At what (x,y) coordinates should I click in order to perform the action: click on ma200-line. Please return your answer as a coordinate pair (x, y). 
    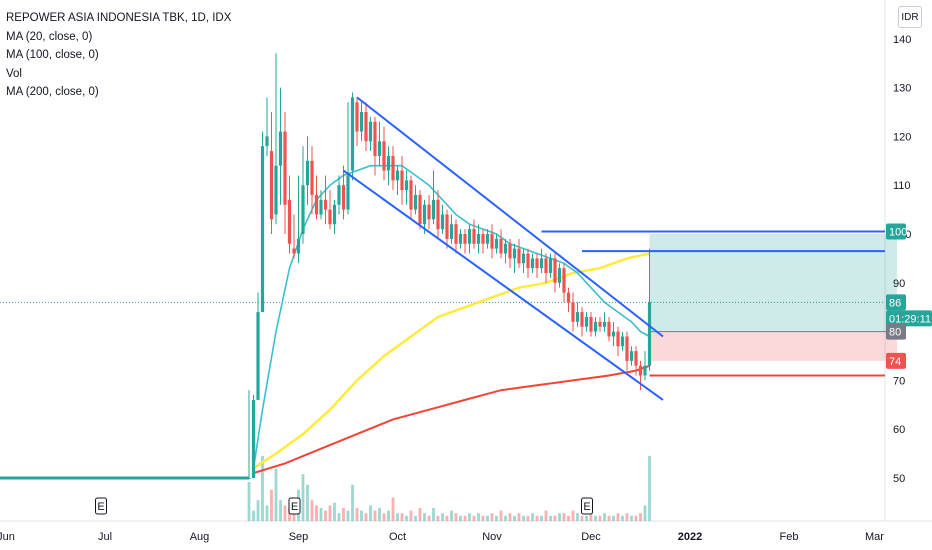
    Looking at the image, I should click on (451, 419).